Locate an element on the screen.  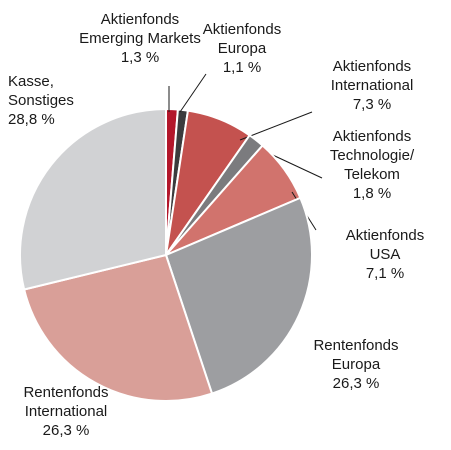
slice-label: Kasse, Sonstiges 28,8 % is located at coordinates (41, 100).